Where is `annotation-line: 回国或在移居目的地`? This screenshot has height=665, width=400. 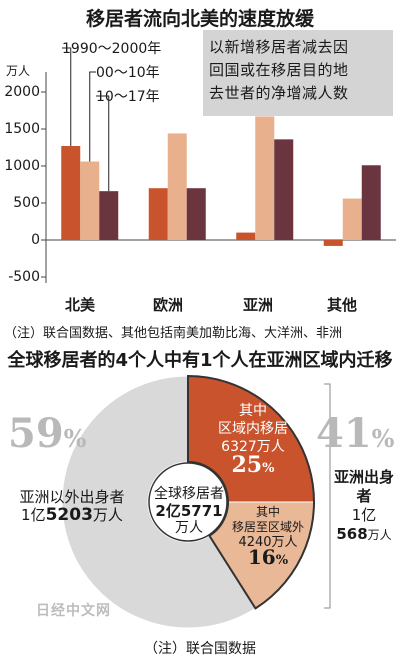
annotation-line: 回国或在移居目的地 is located at coordinates (279, 70).